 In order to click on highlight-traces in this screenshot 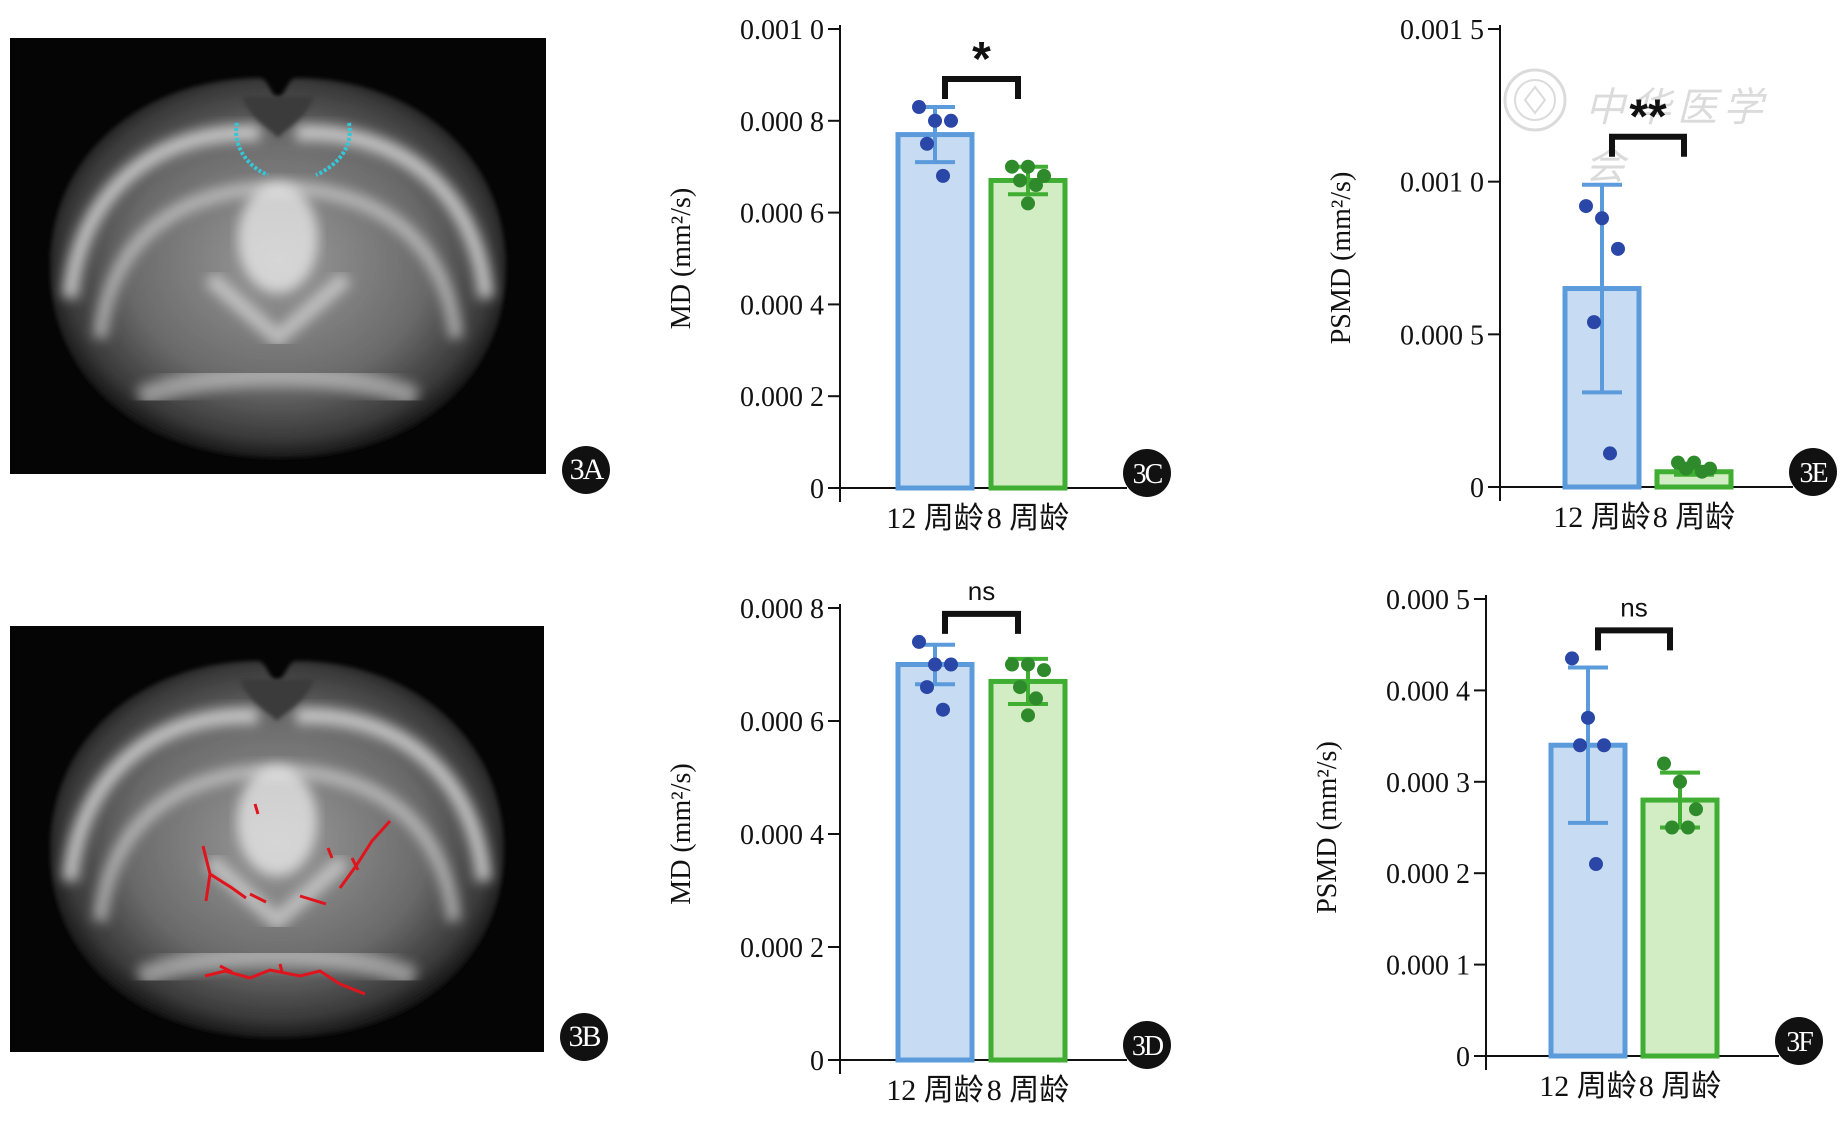, I will do `click(296, 899)`.